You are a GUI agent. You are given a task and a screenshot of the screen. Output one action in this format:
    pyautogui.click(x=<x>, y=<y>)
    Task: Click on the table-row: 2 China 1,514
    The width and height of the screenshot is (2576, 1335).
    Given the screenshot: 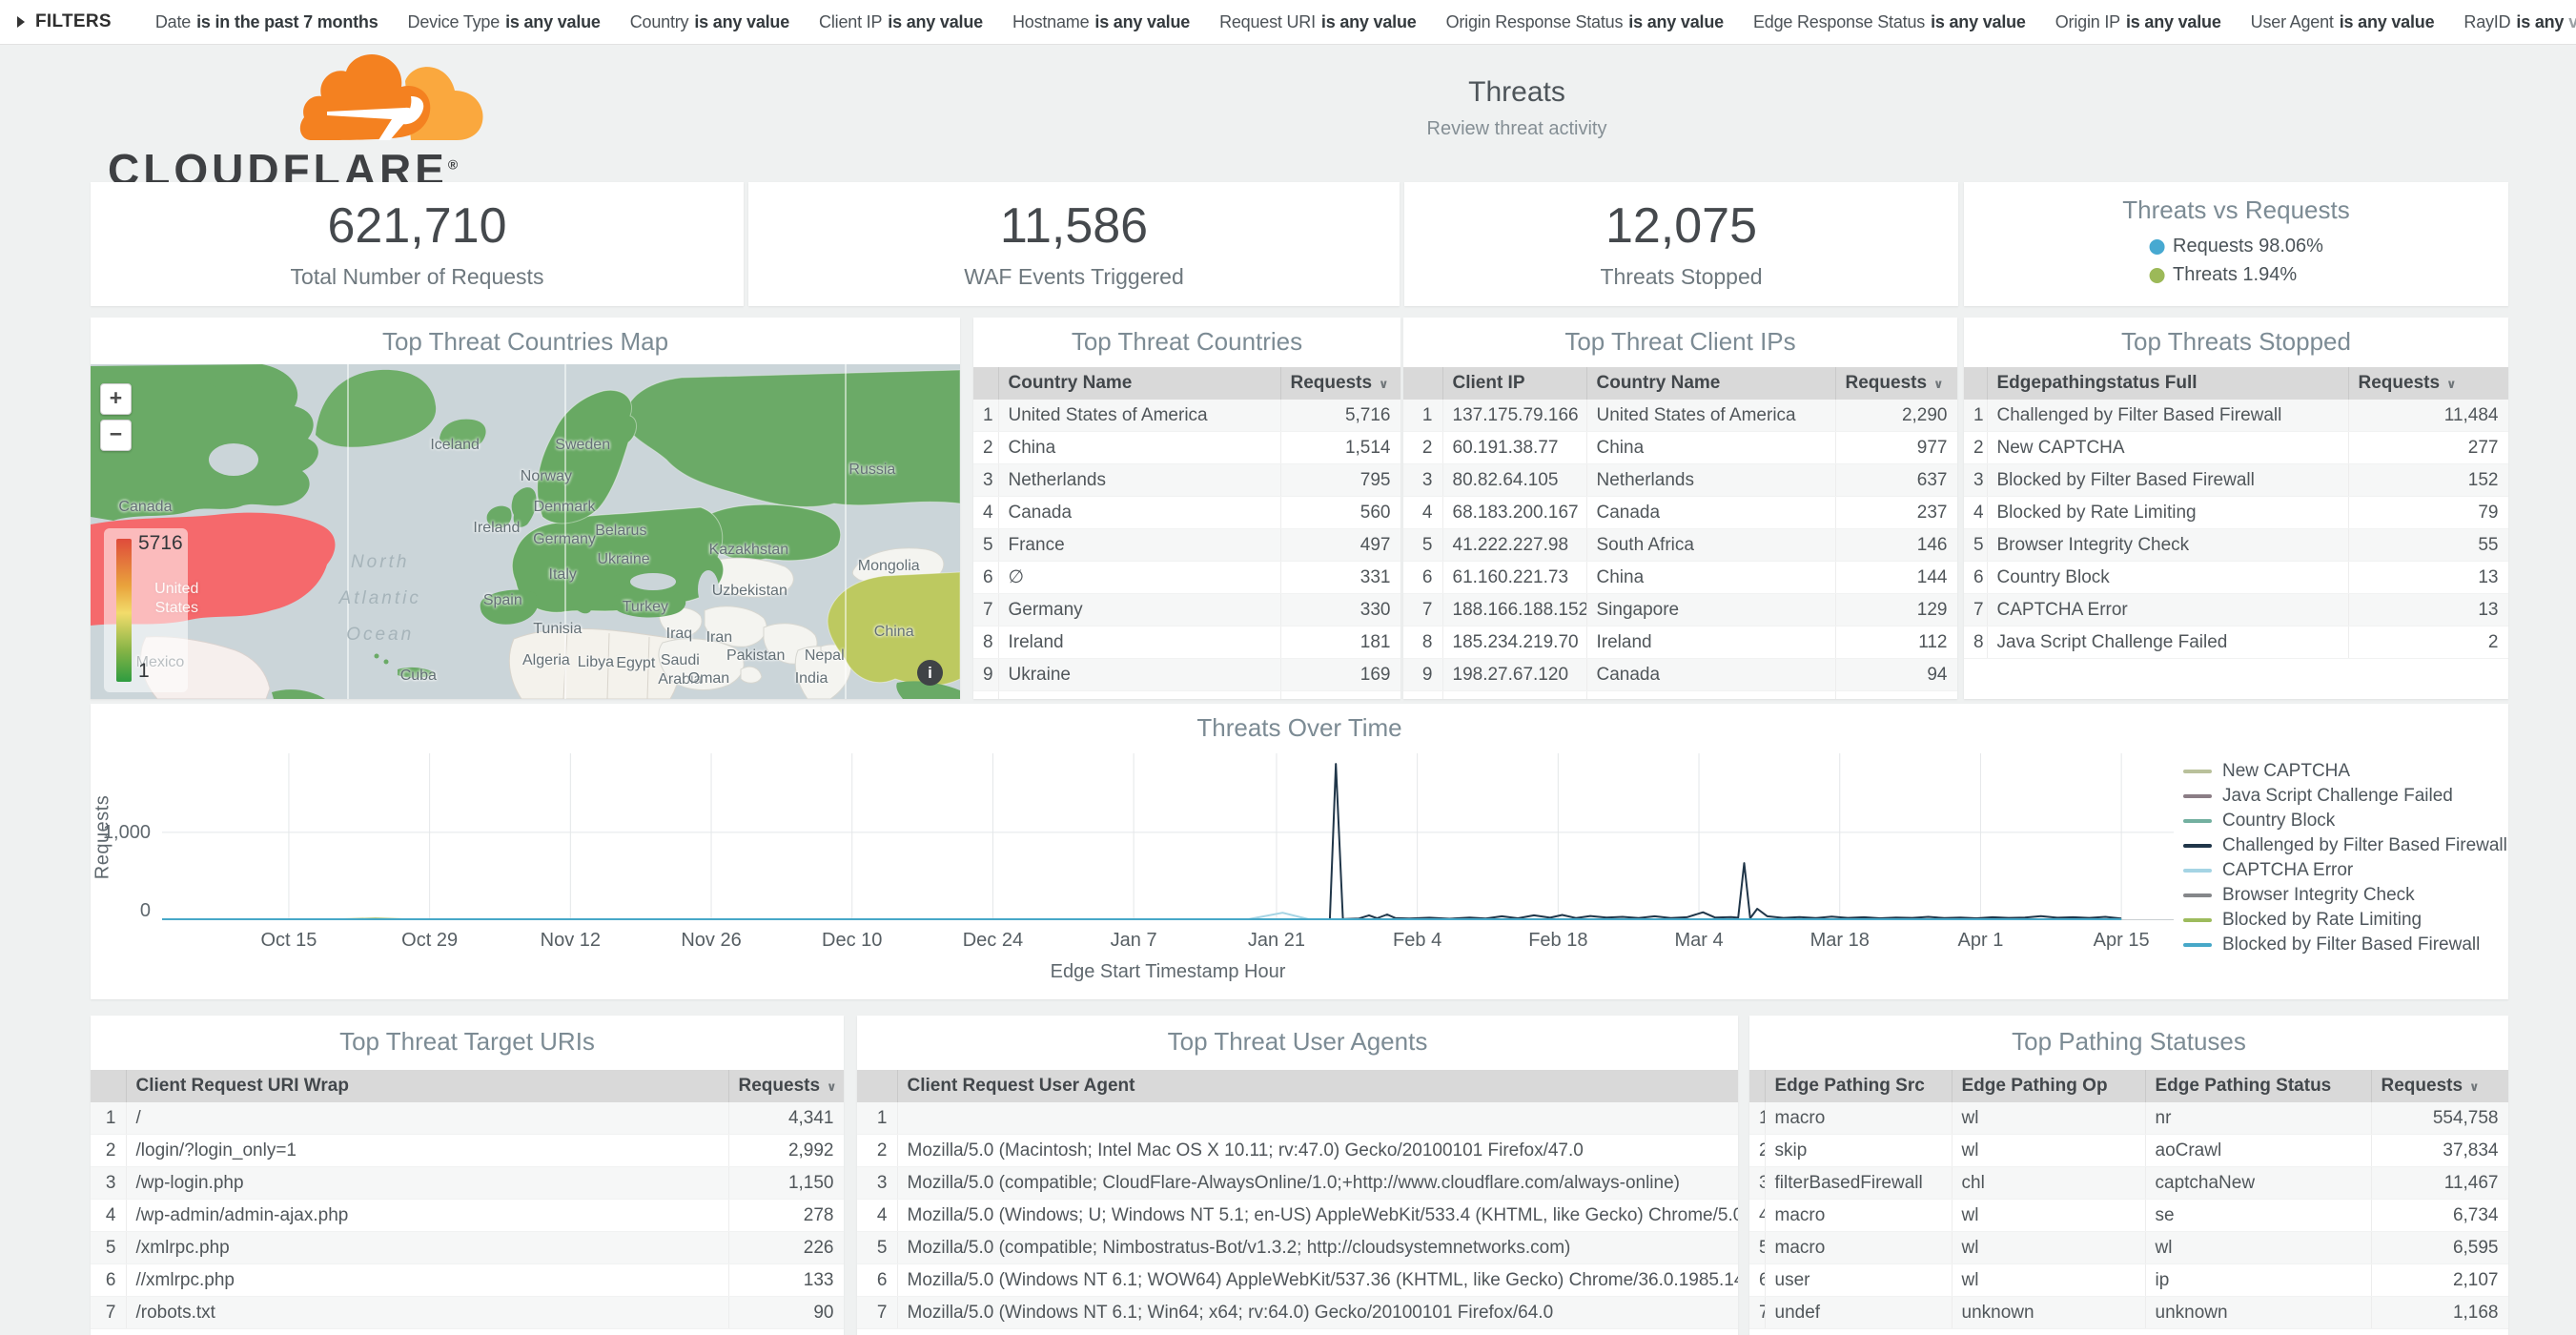 What is the action you would take?
    pyautogui.click(x=1187, y=447)
    